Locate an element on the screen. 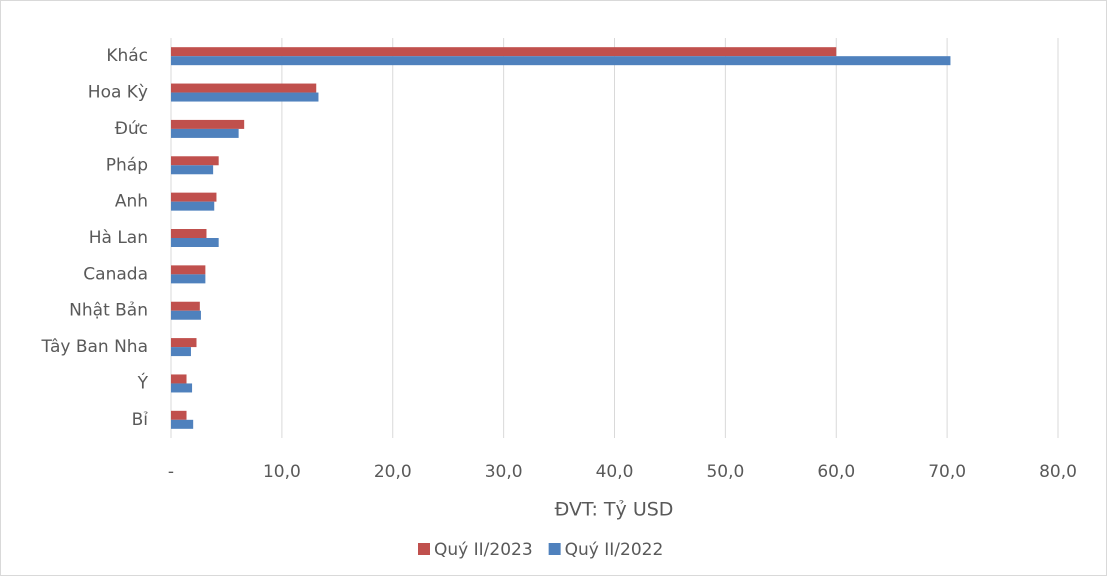  x-tick-label: 50,0 is located at coordinates (725, 472).